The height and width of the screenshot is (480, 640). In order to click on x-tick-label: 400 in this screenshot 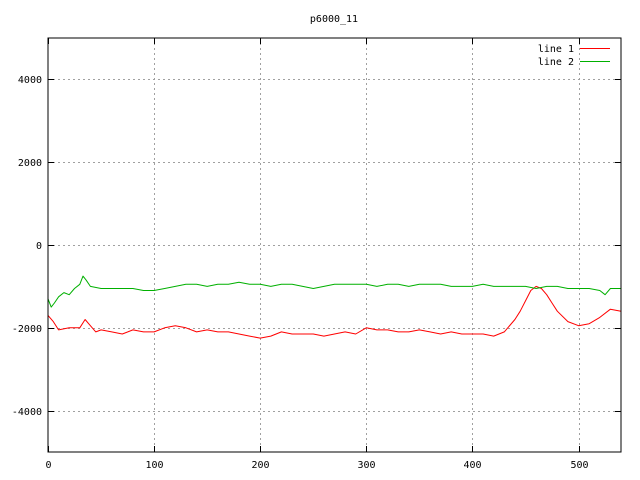, I will do `click(472, 465)`.